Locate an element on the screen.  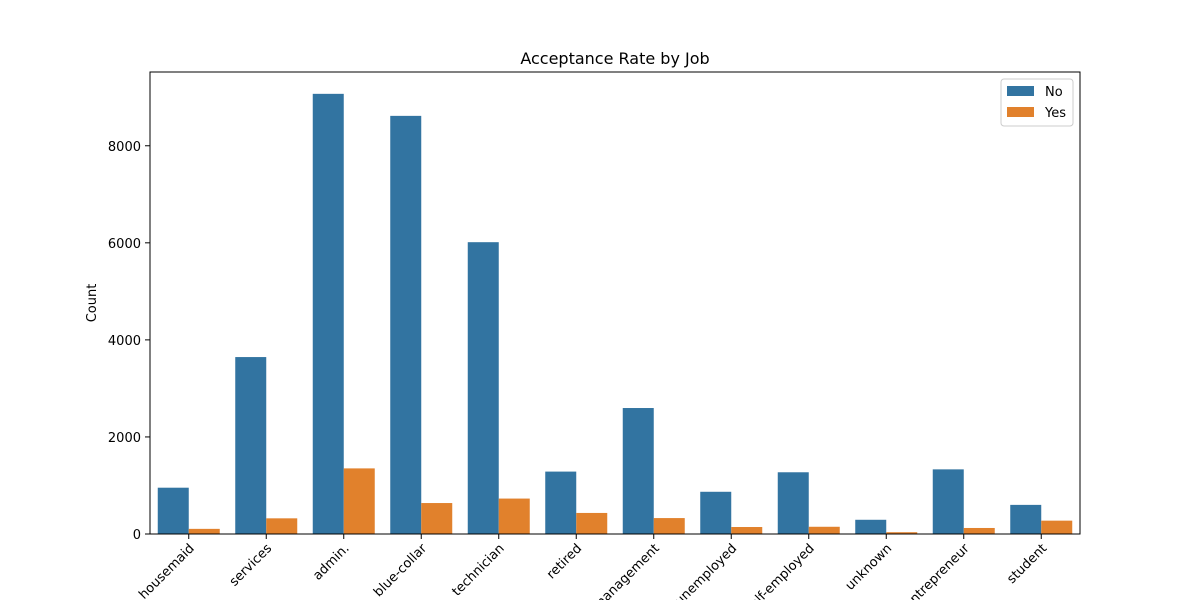
y-tick-label: 4000 is located at coordinates (124, 341).